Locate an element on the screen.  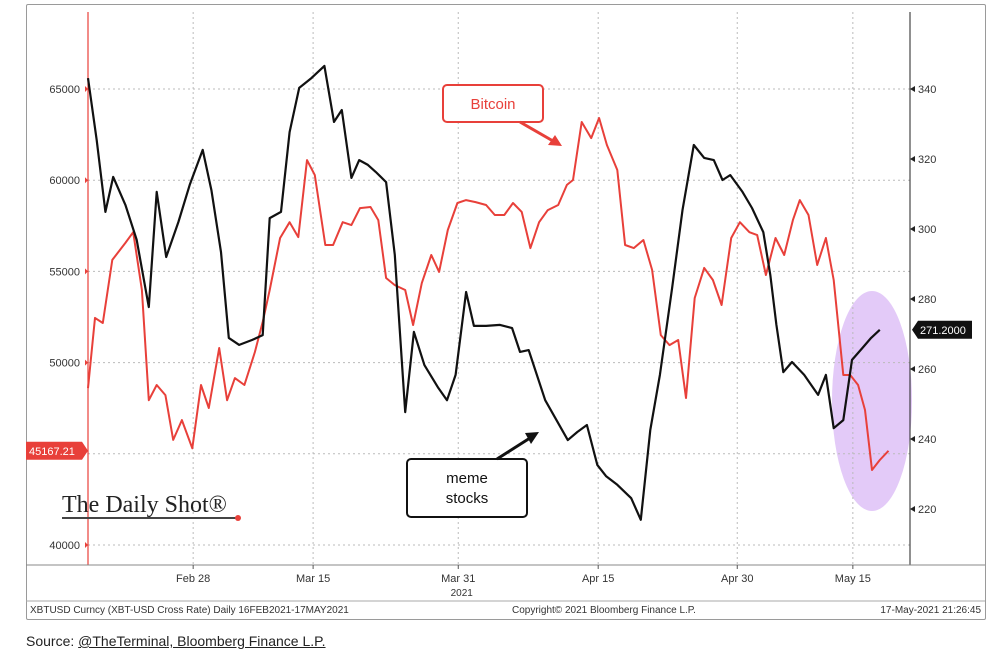
meme-arrow-head is located at coordinates (532, 438).